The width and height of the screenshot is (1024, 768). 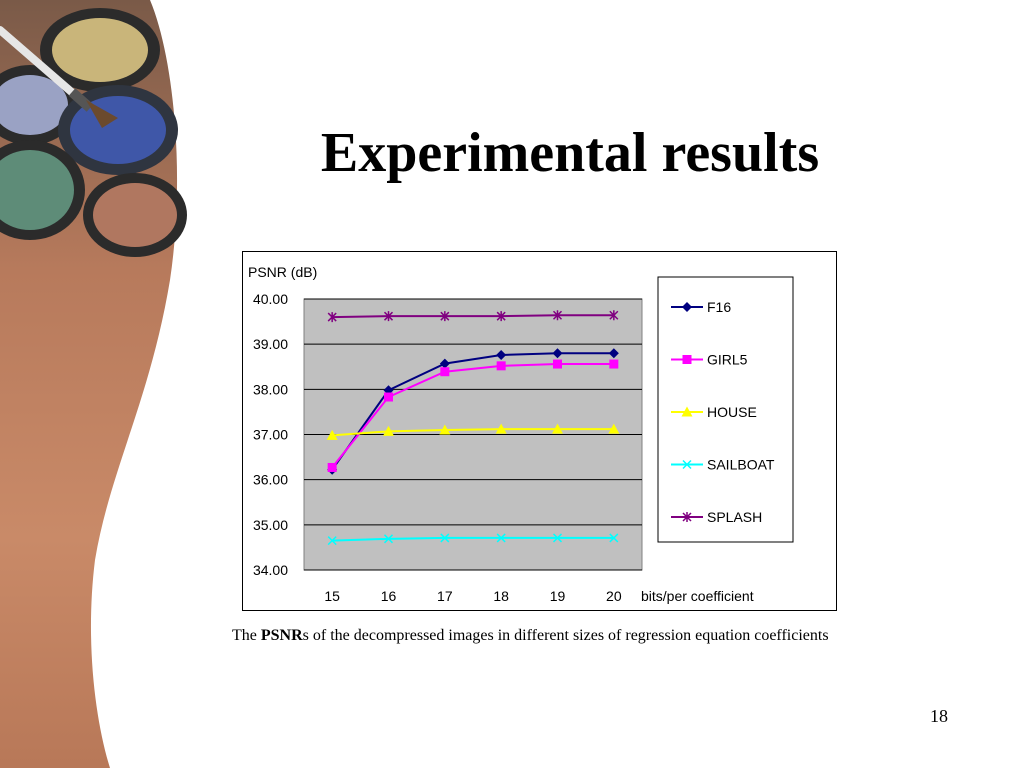 What do you see at coordinates (734, 517) in the screenshot?
I see `legend-label-splash: SPLASH` at bounding box center [734, 517].